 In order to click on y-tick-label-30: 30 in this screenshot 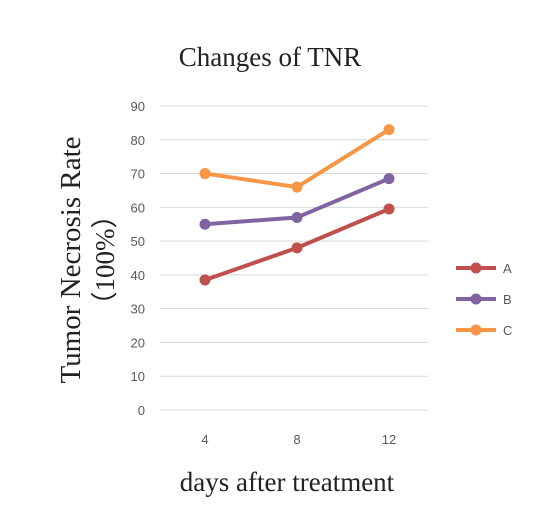, I will do `click(138, 309)`.